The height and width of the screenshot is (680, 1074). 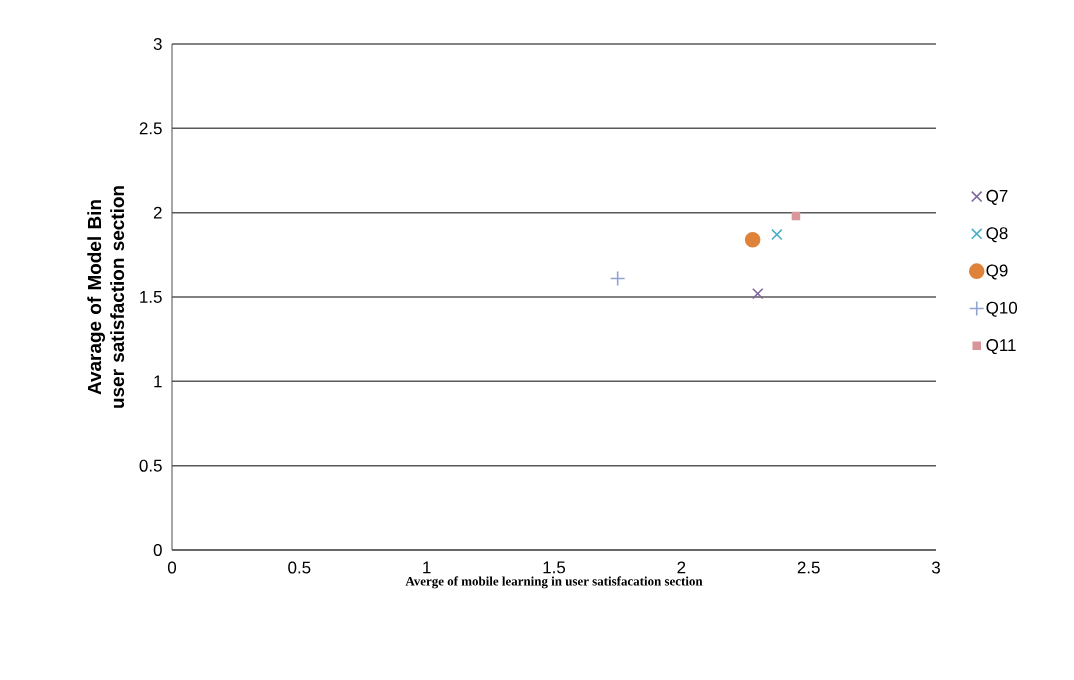 What do you see at coordinates (172, 567) in the screenshot?
I see `x-tick-label: 0` at bounding box center [172, 567].